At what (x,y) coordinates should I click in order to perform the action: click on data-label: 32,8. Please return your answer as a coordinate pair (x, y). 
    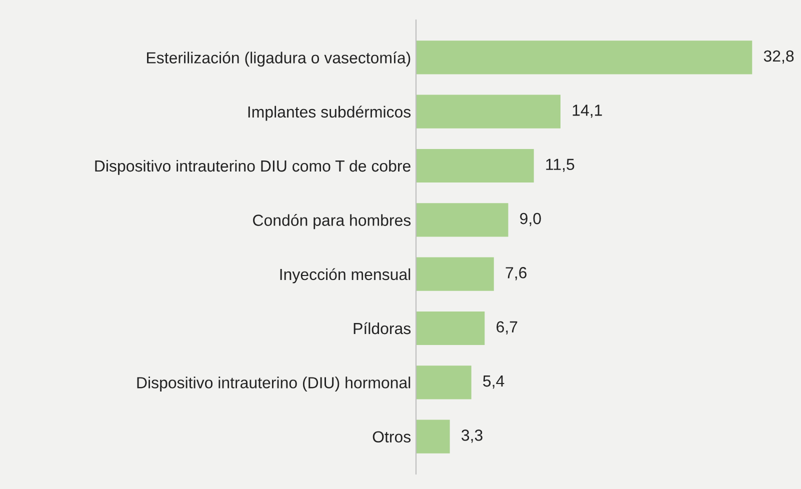
    Looking at the image, I should click on (779, 57).